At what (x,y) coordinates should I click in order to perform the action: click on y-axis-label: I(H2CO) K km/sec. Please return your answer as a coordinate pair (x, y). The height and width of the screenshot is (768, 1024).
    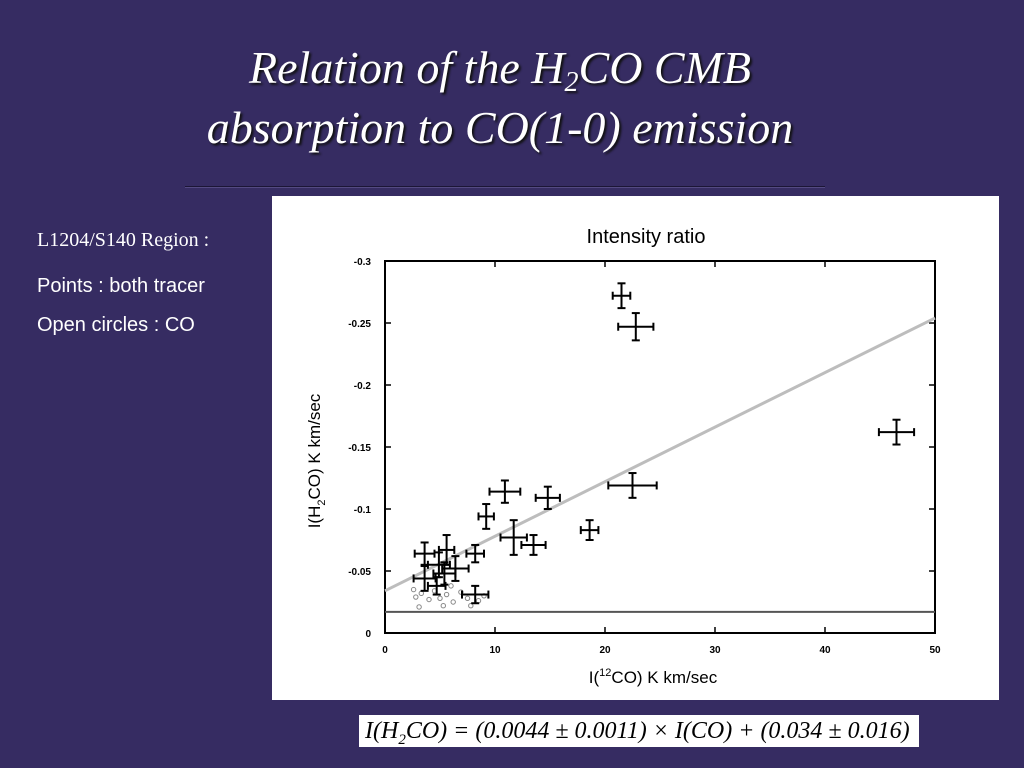
    Looking at the image, I should click on (316, 460).